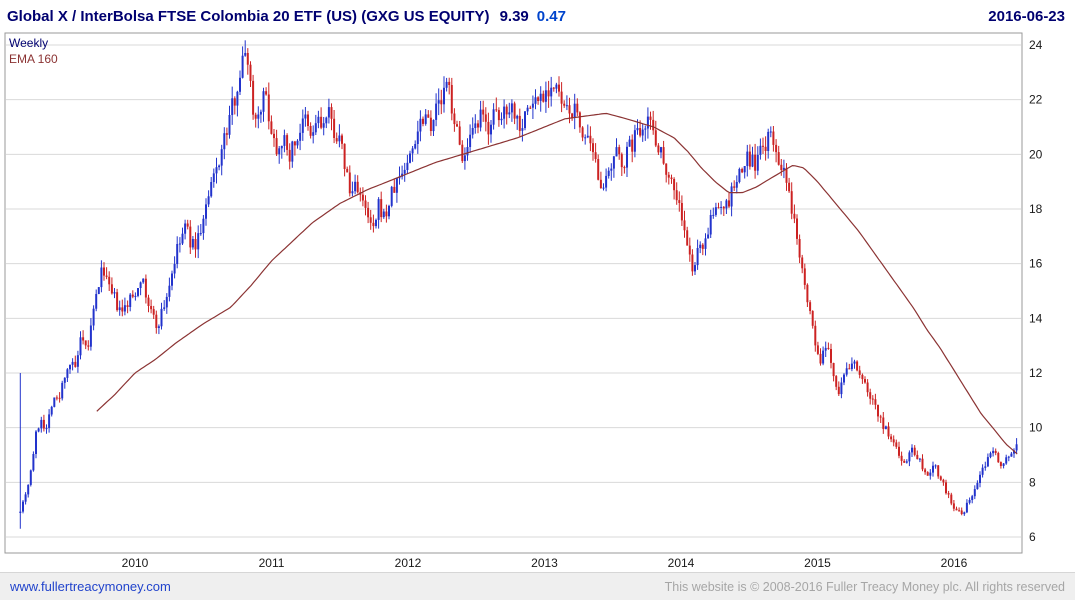  Describe the element at coordinates (33, 59) in the screenshot. I see `legend-ema-label: EMA 160` at that location.